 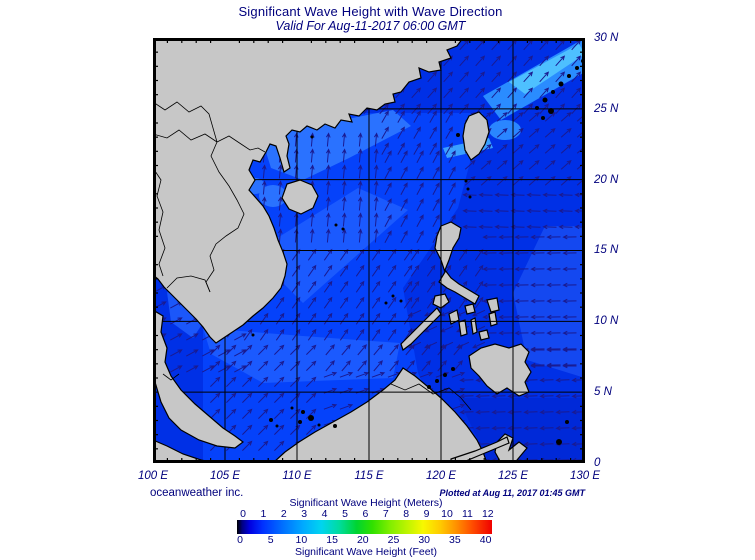 I want to click on lon-label-105E: 105 E, so click(x=225, y=476).